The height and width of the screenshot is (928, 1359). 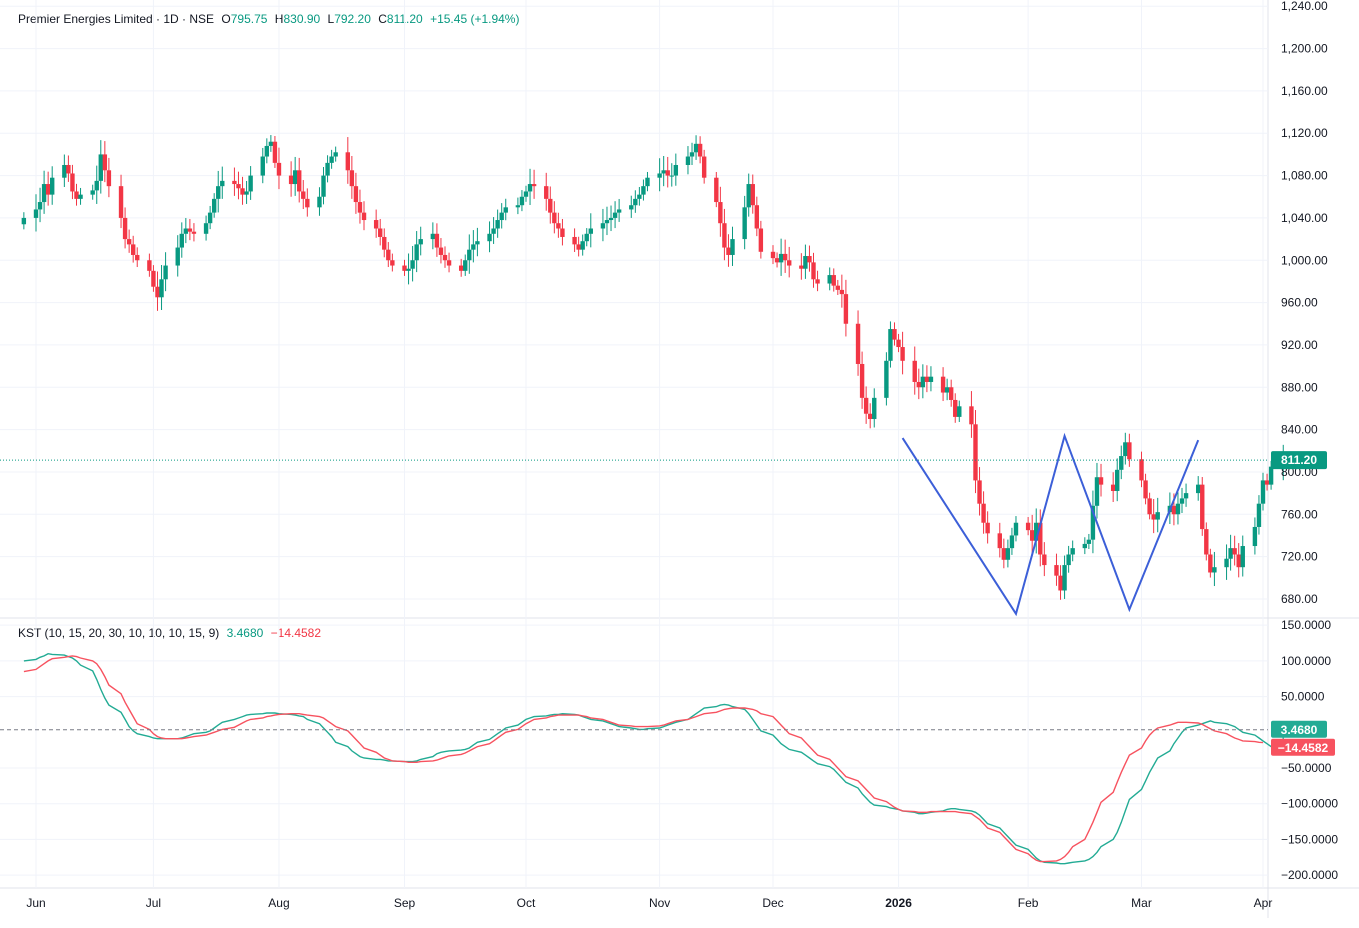 What do you see at coordinates (1304, 91) in the screenshot?
I see `price-tick-label: 1,160.00` at bounding box center [1304, 91].